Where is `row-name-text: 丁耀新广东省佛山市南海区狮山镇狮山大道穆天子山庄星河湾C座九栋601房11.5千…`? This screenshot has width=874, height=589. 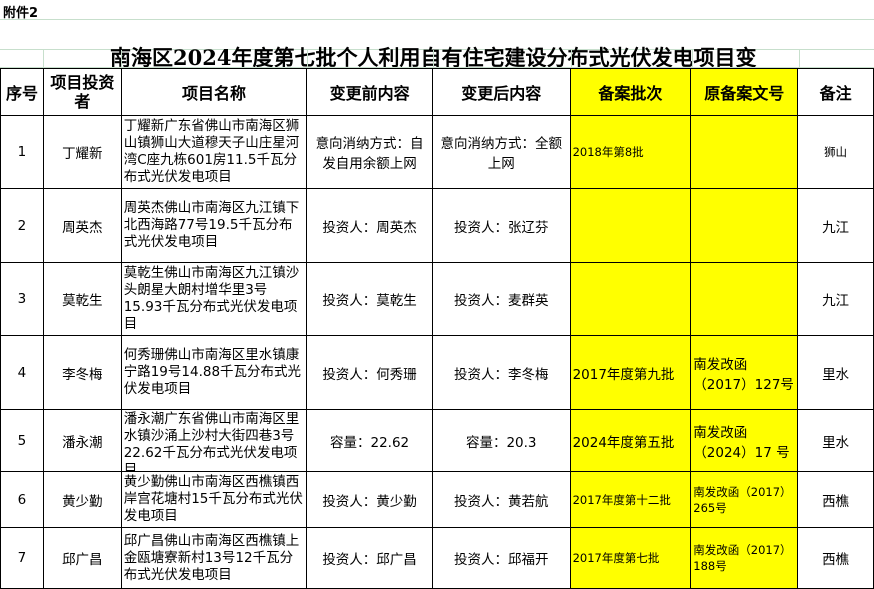
row-name-text: 丁耀新广东省佛山市南海区狮山镇狮山大道穆天子山庄星河湾C座九栋601房11.5千… is located at coordinates (211, 151).